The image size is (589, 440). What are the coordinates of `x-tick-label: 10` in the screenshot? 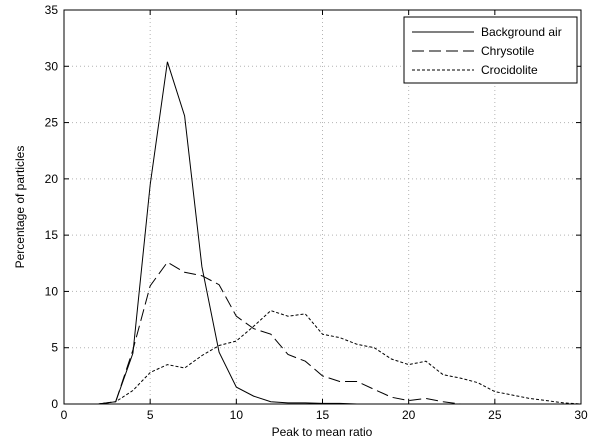 It's located at (237, 415).